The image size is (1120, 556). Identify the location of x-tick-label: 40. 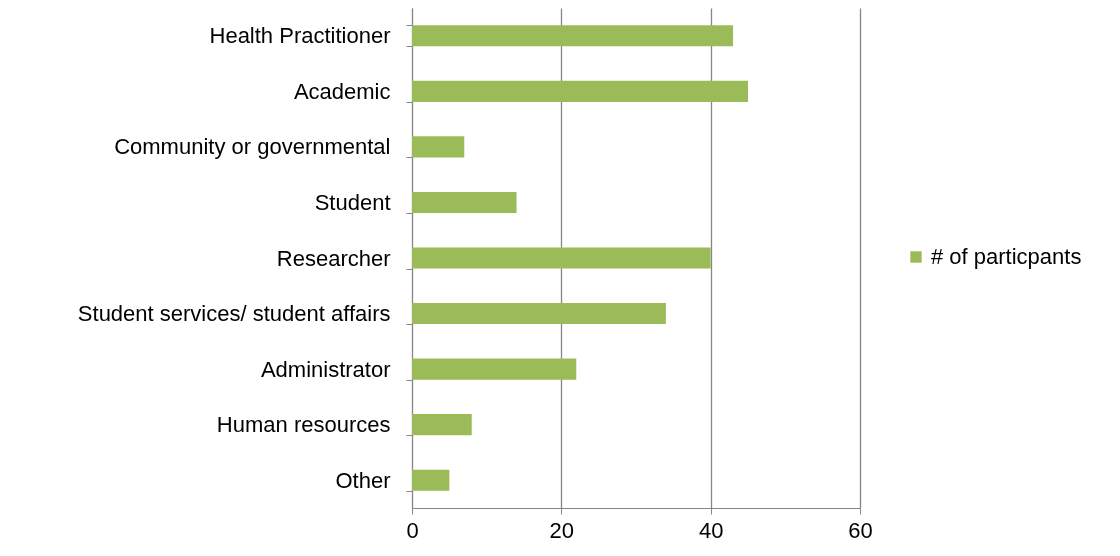
(711, 530).